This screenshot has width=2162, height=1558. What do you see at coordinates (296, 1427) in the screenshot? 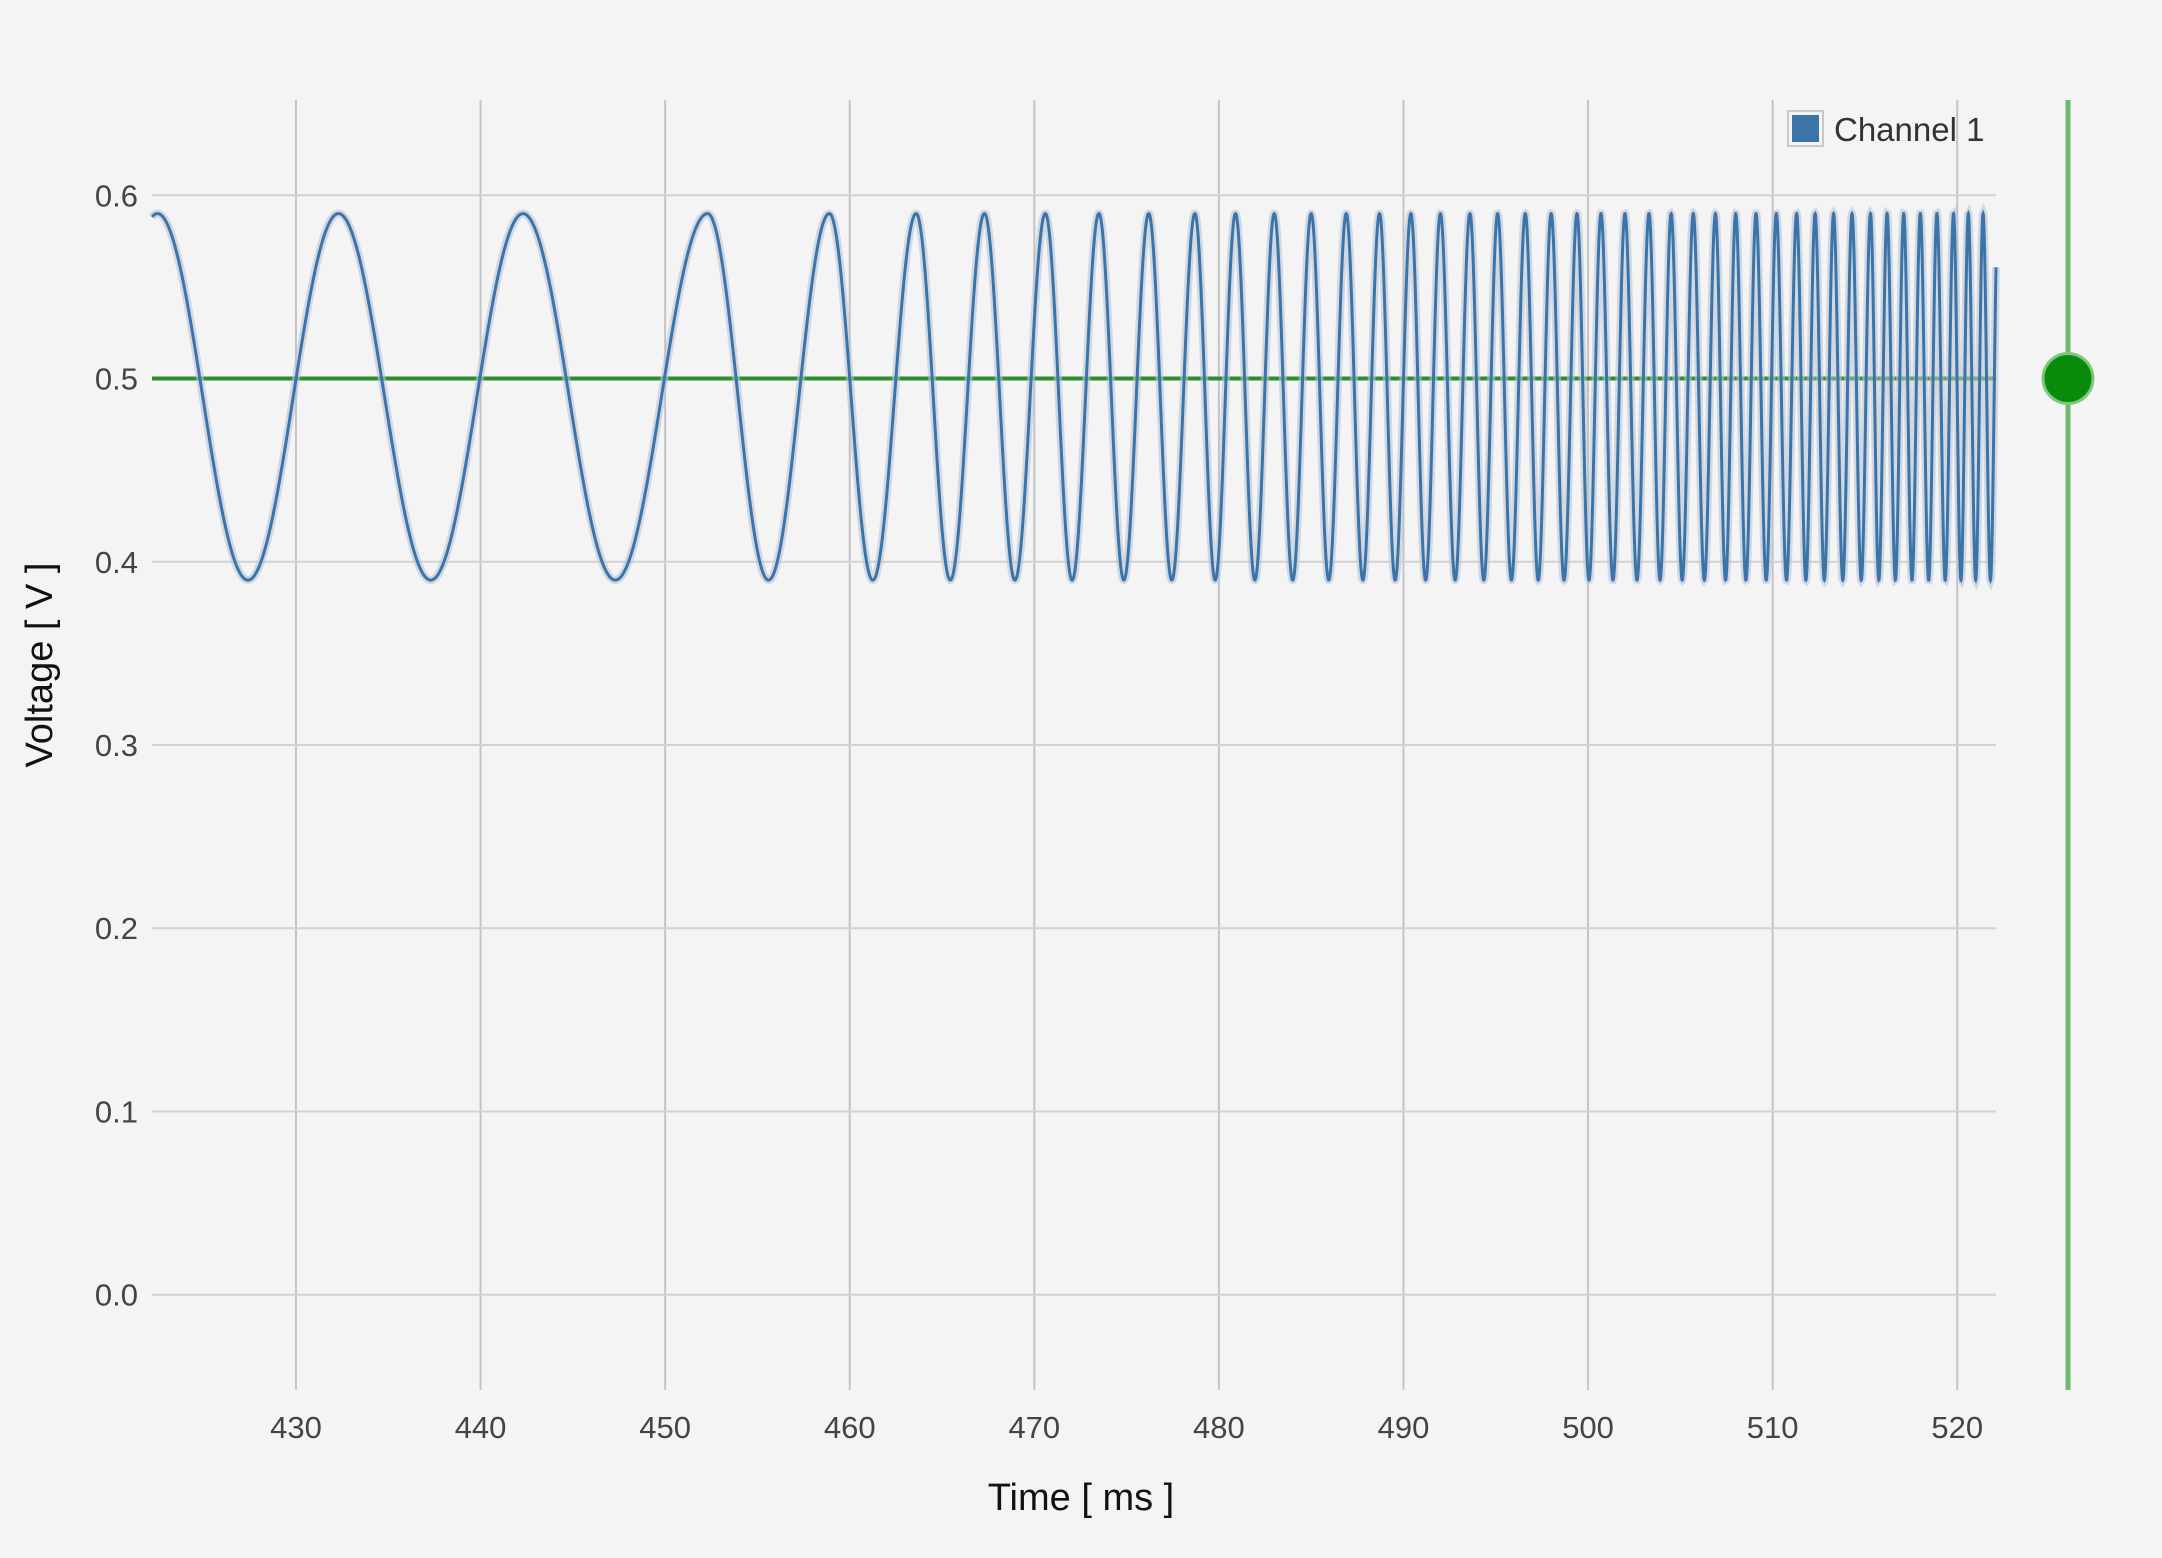
I see `x-tick-label: 430` at bounding box center [296, 1427].